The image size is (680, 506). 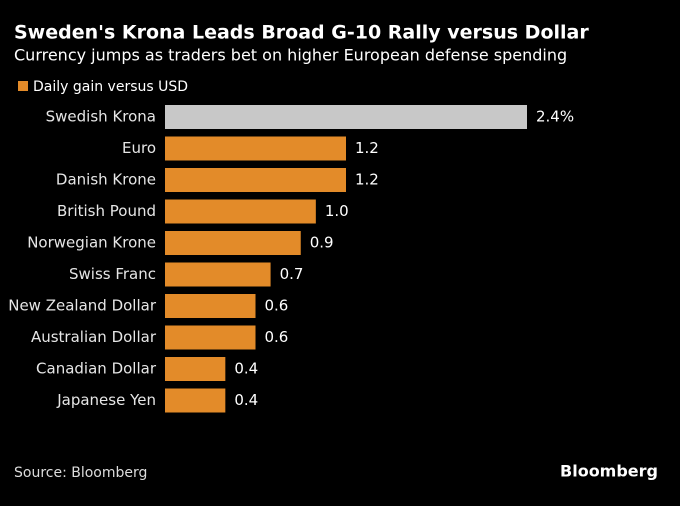 I want to click on value-label: 0.7, so click(x=292, y=274).